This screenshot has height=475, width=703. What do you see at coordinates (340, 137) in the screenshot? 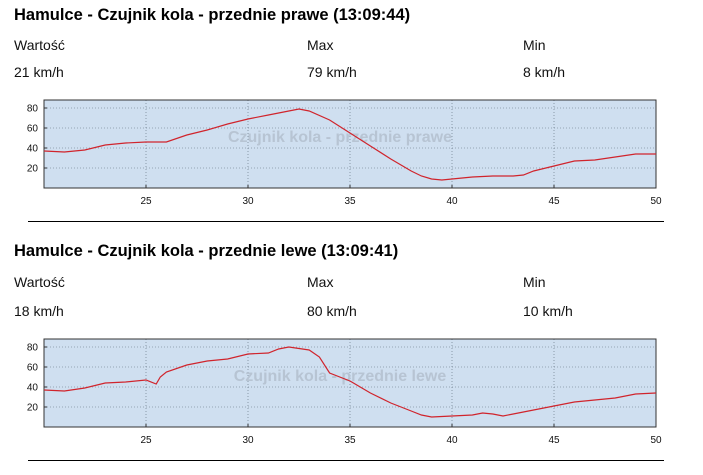
I see `chart-watermark: Czujnik kola - przednie prawe` at bounding box center [340, 137].